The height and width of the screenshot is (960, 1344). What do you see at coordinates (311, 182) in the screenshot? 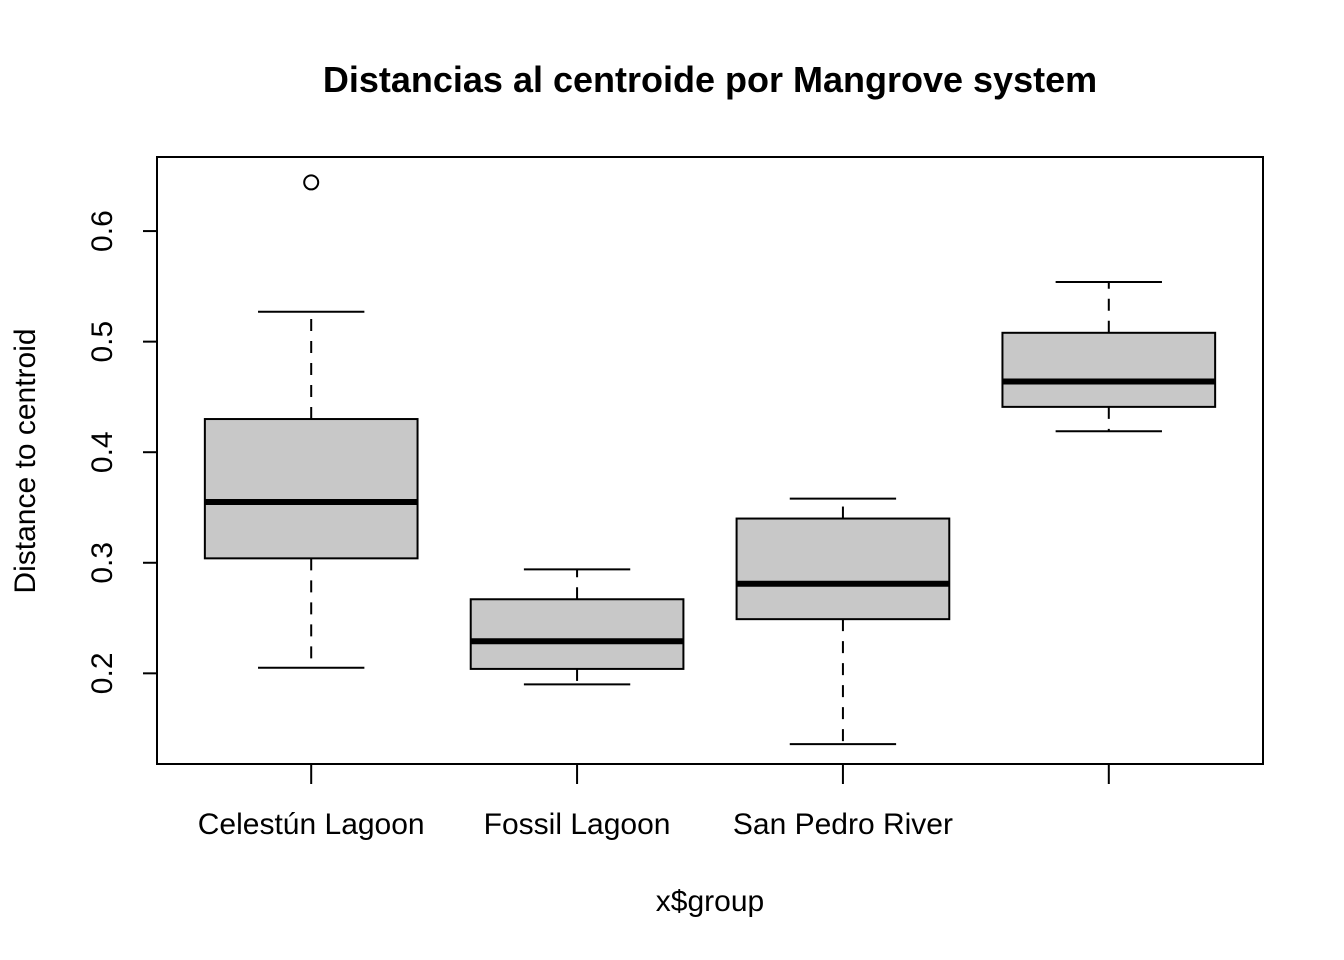
I see `outlier-point` at bounding box center [311, 182].